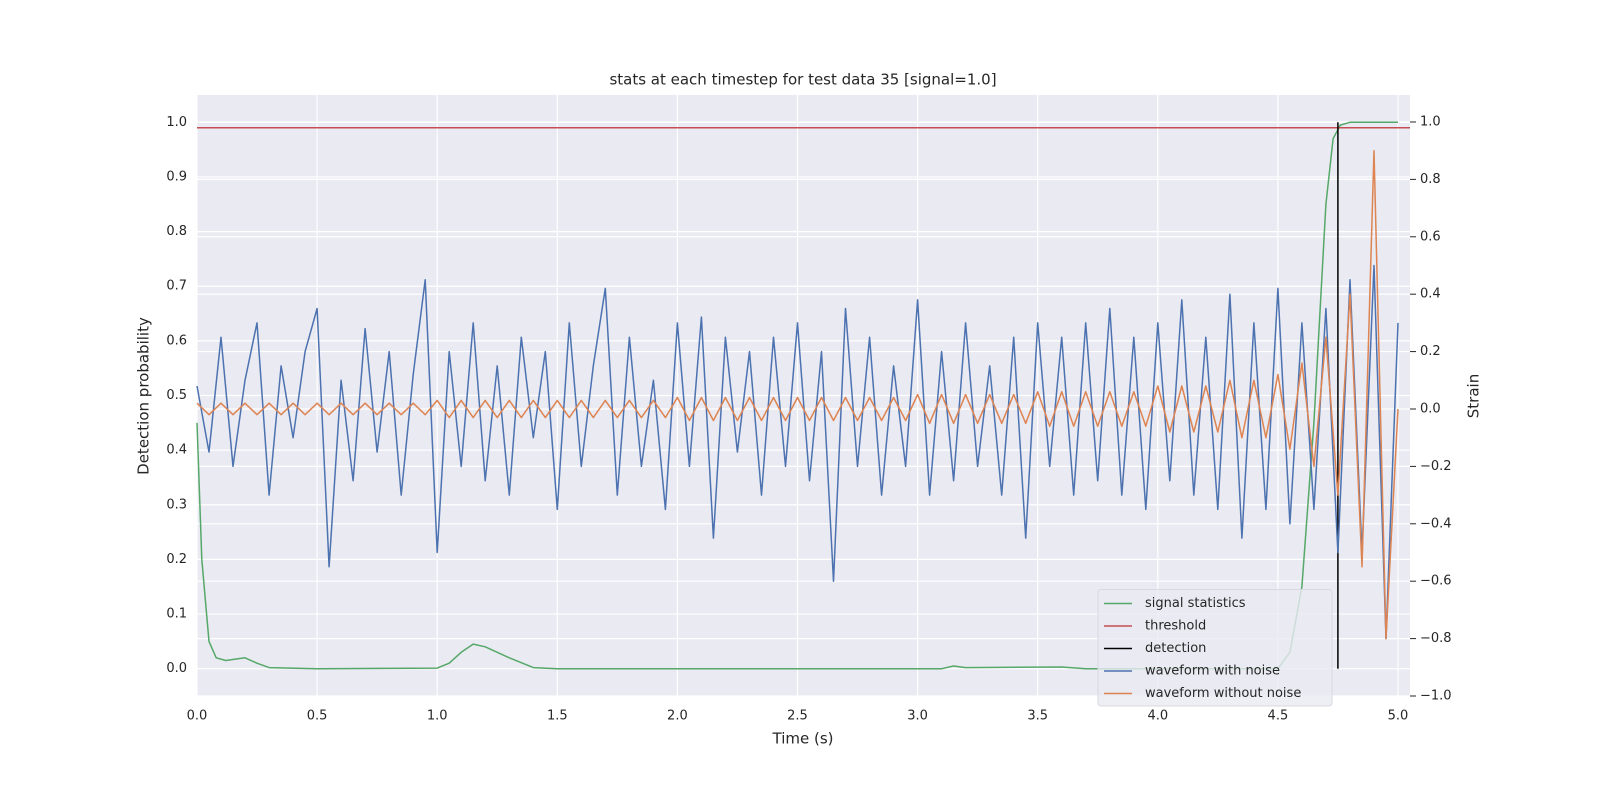 This screenshot has width=1600, height=804. I want to click on y-tick-label: 0.5, so click(176, 395).